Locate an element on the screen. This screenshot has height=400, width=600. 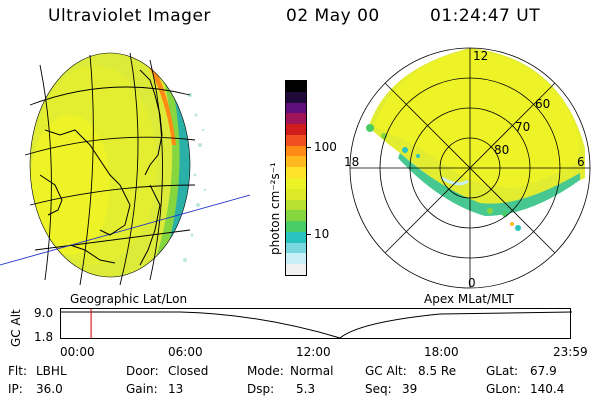
mode-value: Normal is located at coordinates (312, 371).